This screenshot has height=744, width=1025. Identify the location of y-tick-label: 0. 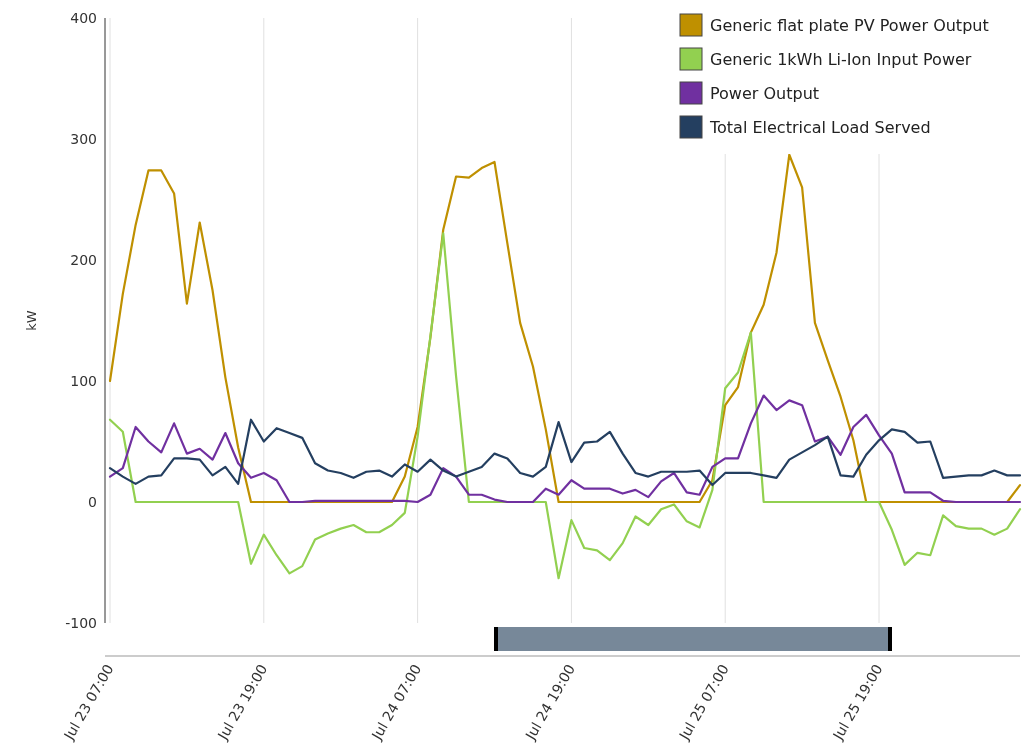
(92, 501).